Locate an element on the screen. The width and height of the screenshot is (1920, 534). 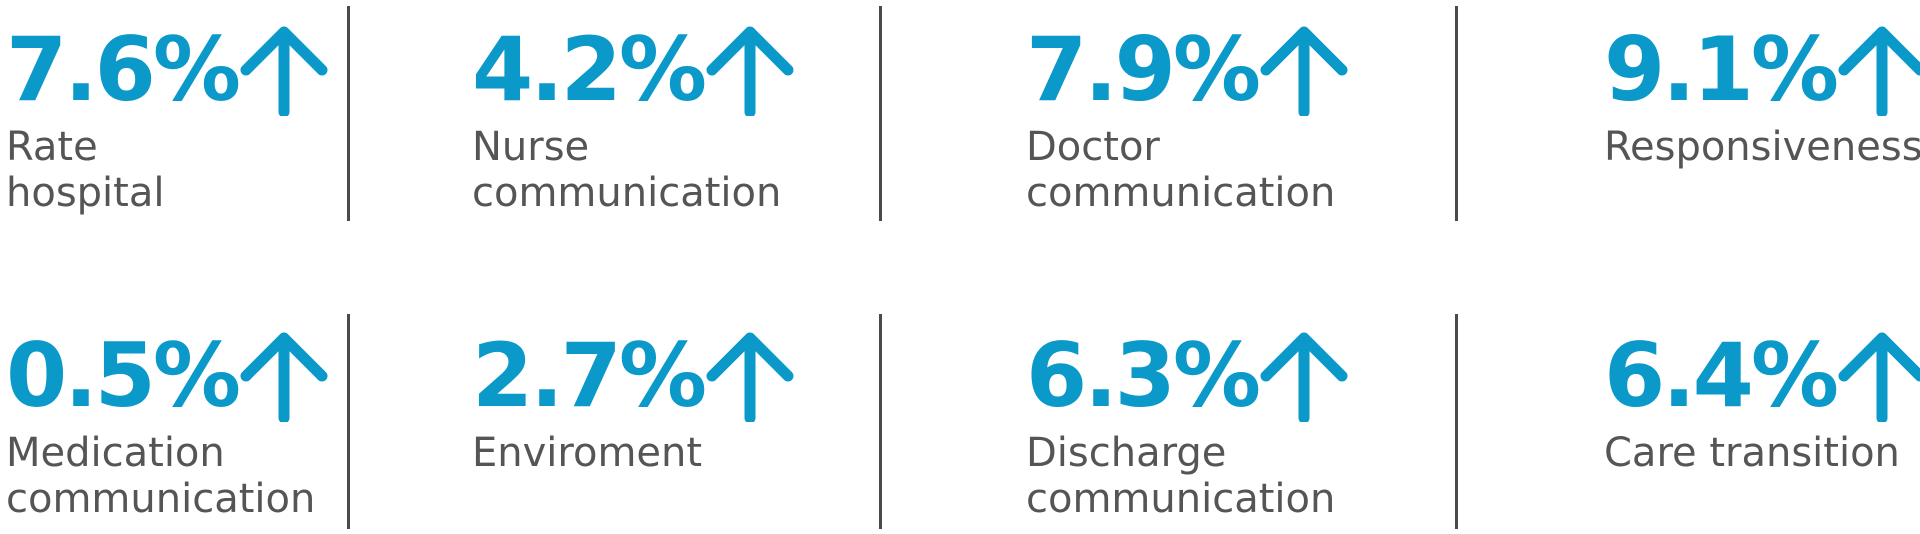
stat-label: Nurse communication is located at coordinates (627, 170).